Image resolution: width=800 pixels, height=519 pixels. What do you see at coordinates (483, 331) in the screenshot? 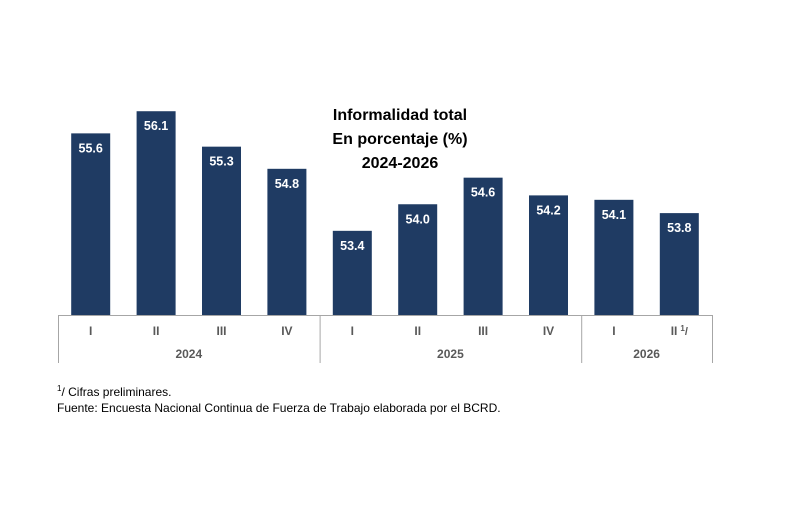
I see `tick-label-7: III` at bounding box center [483, 331].